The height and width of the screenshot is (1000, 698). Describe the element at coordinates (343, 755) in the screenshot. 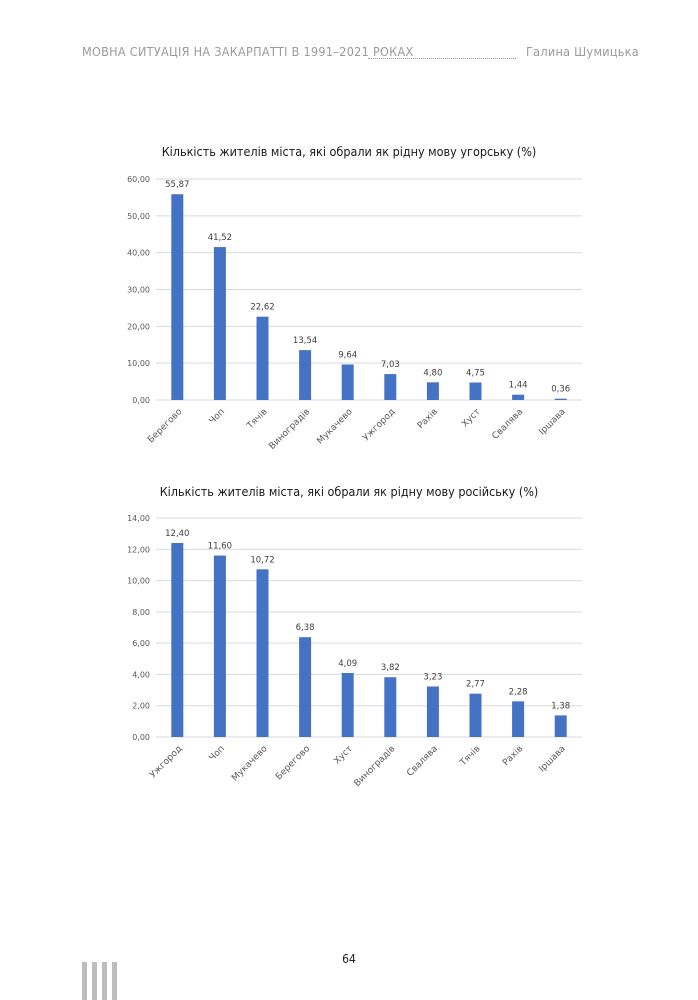

I see `x-tick-label: Хуст` at that location.